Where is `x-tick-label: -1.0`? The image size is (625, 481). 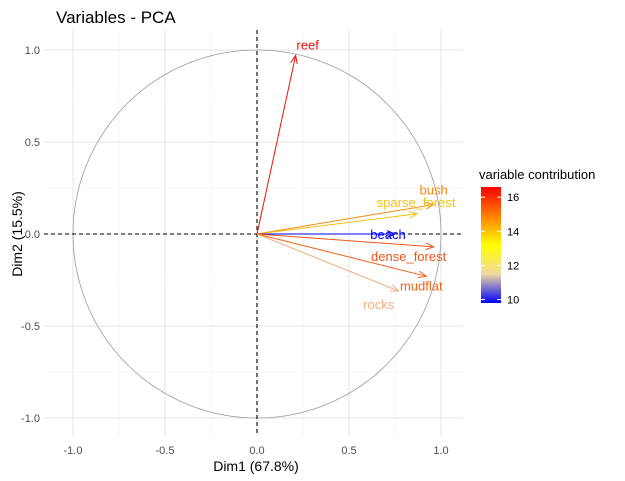
x-tick-label: -1.0 is located at coordinates (73, 451).